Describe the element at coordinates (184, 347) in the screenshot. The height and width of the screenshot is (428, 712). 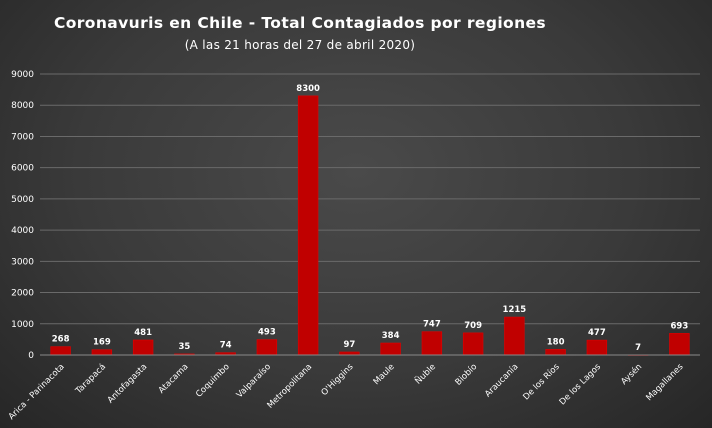
I see `data-label: 35` at that location.